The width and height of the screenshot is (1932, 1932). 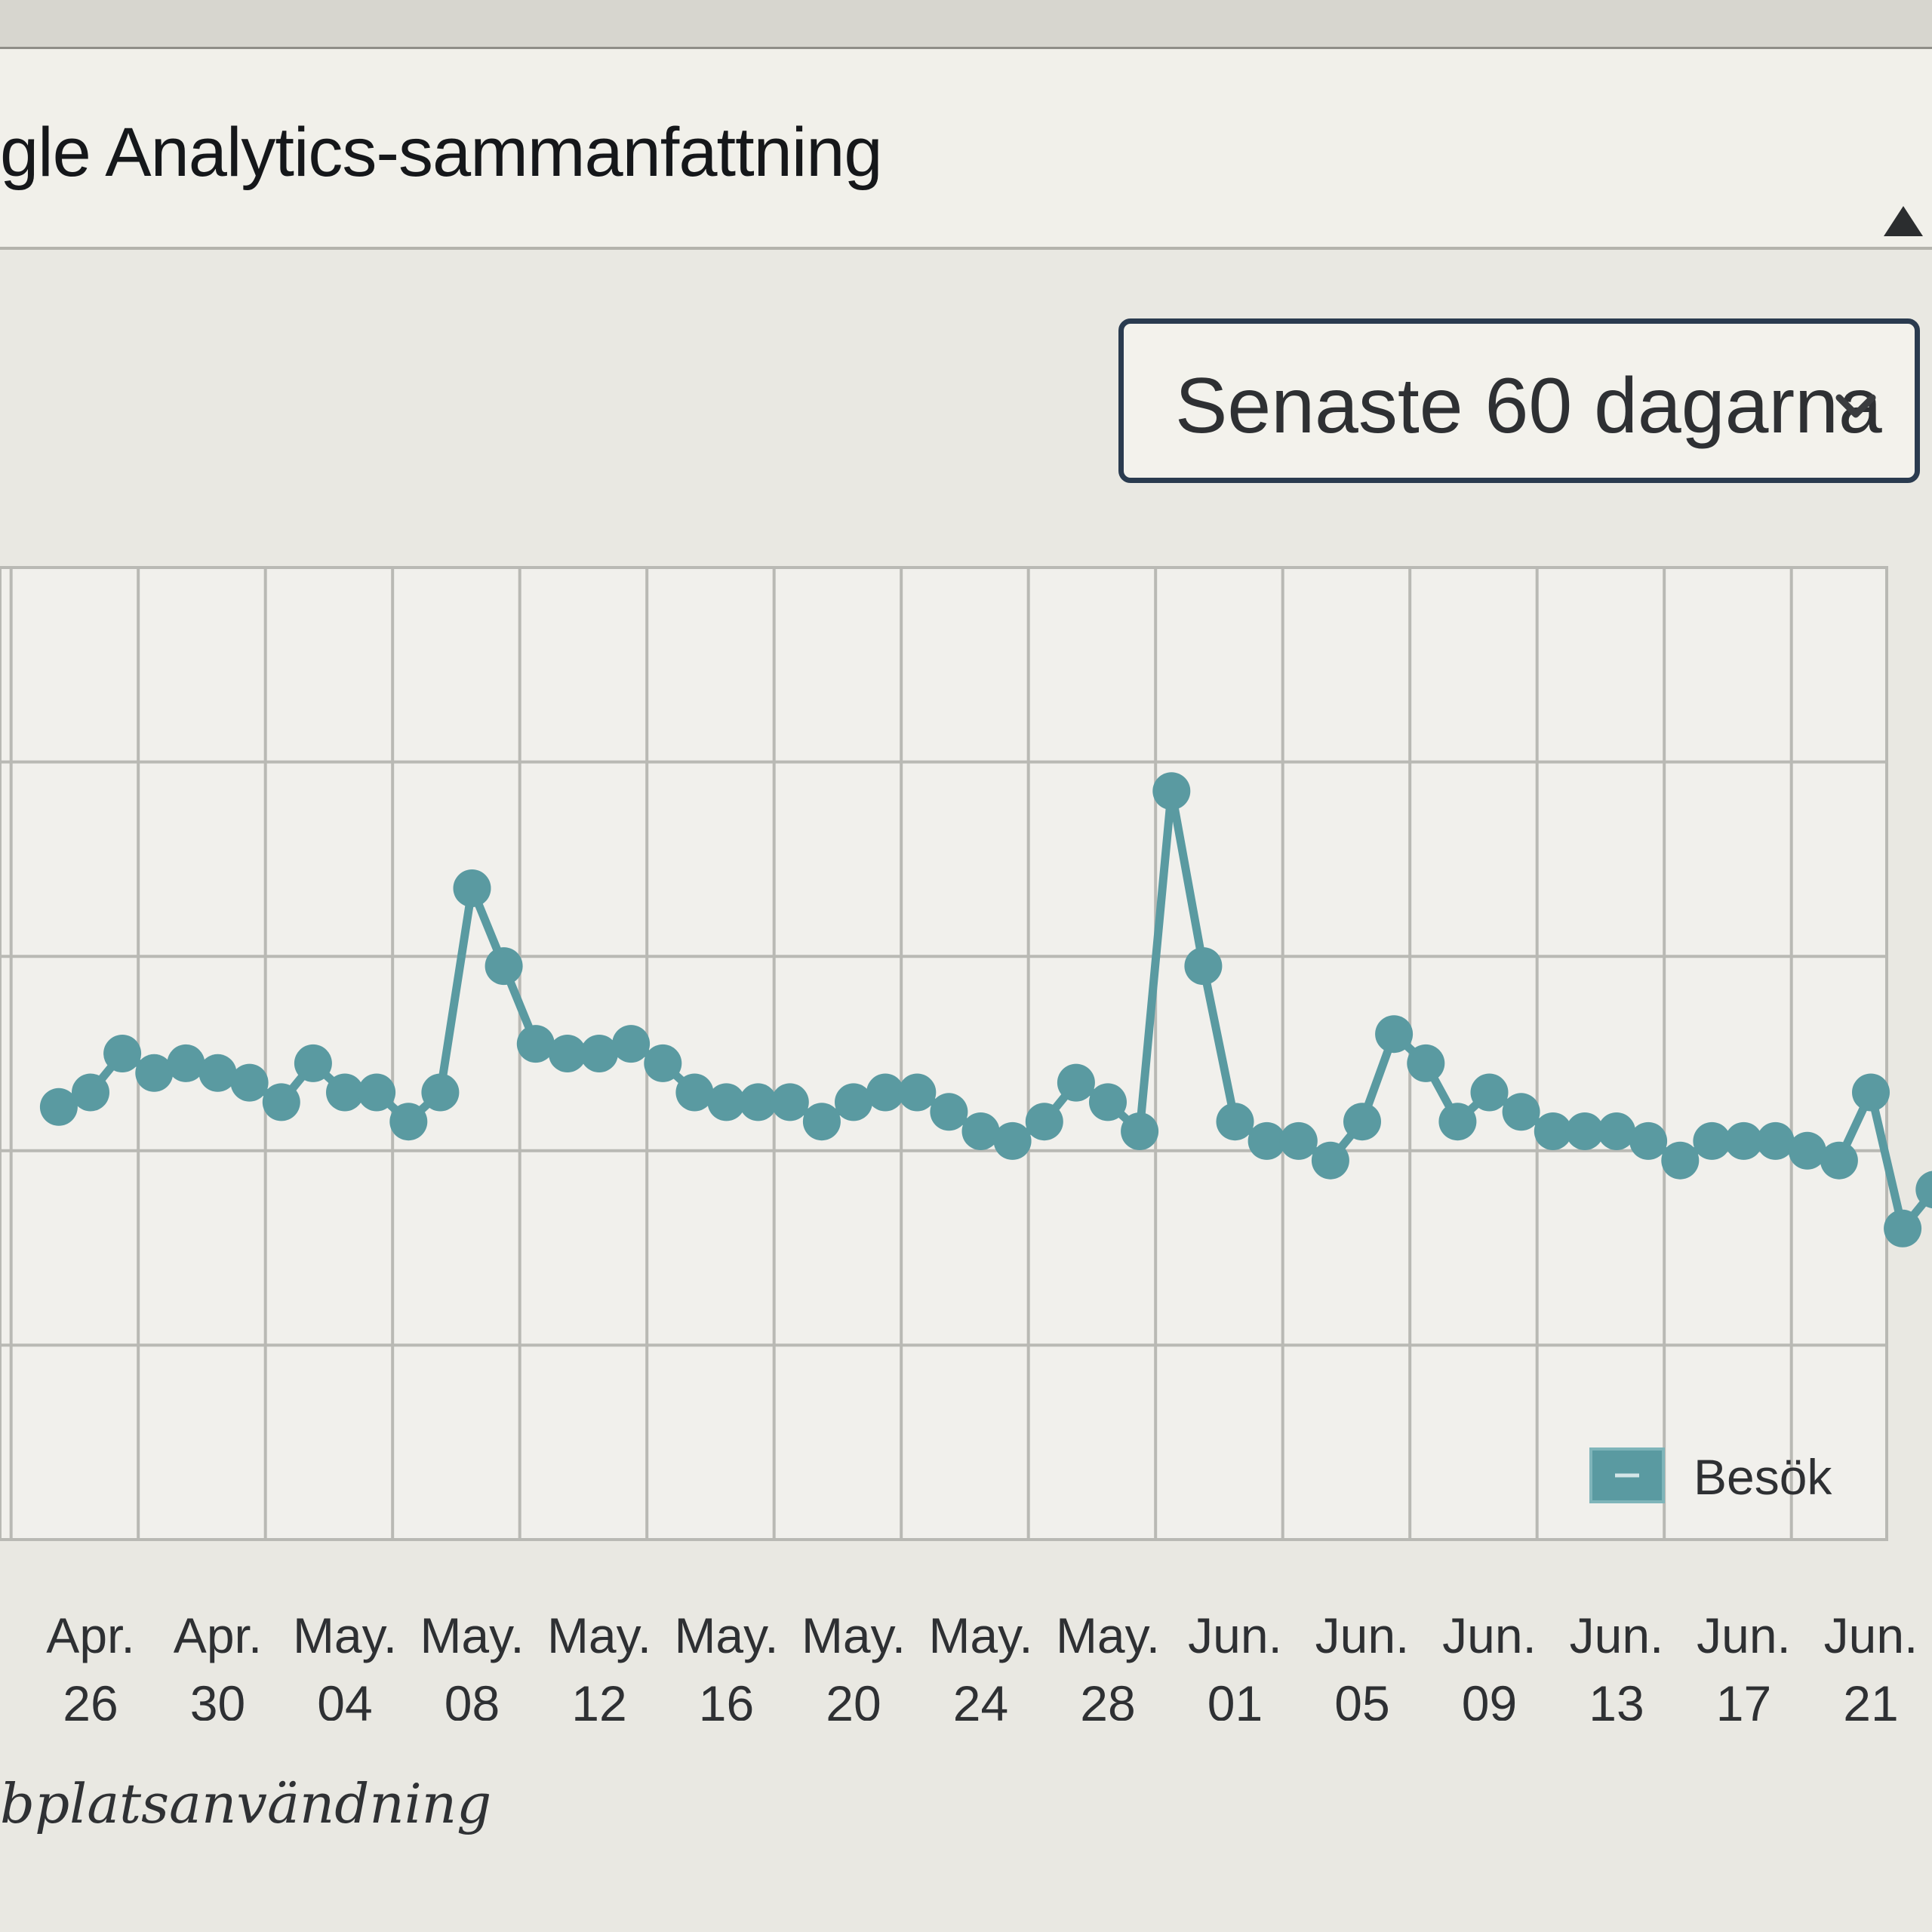 I want to click on legend-label: Besök, so click(x=1763, y=1477).